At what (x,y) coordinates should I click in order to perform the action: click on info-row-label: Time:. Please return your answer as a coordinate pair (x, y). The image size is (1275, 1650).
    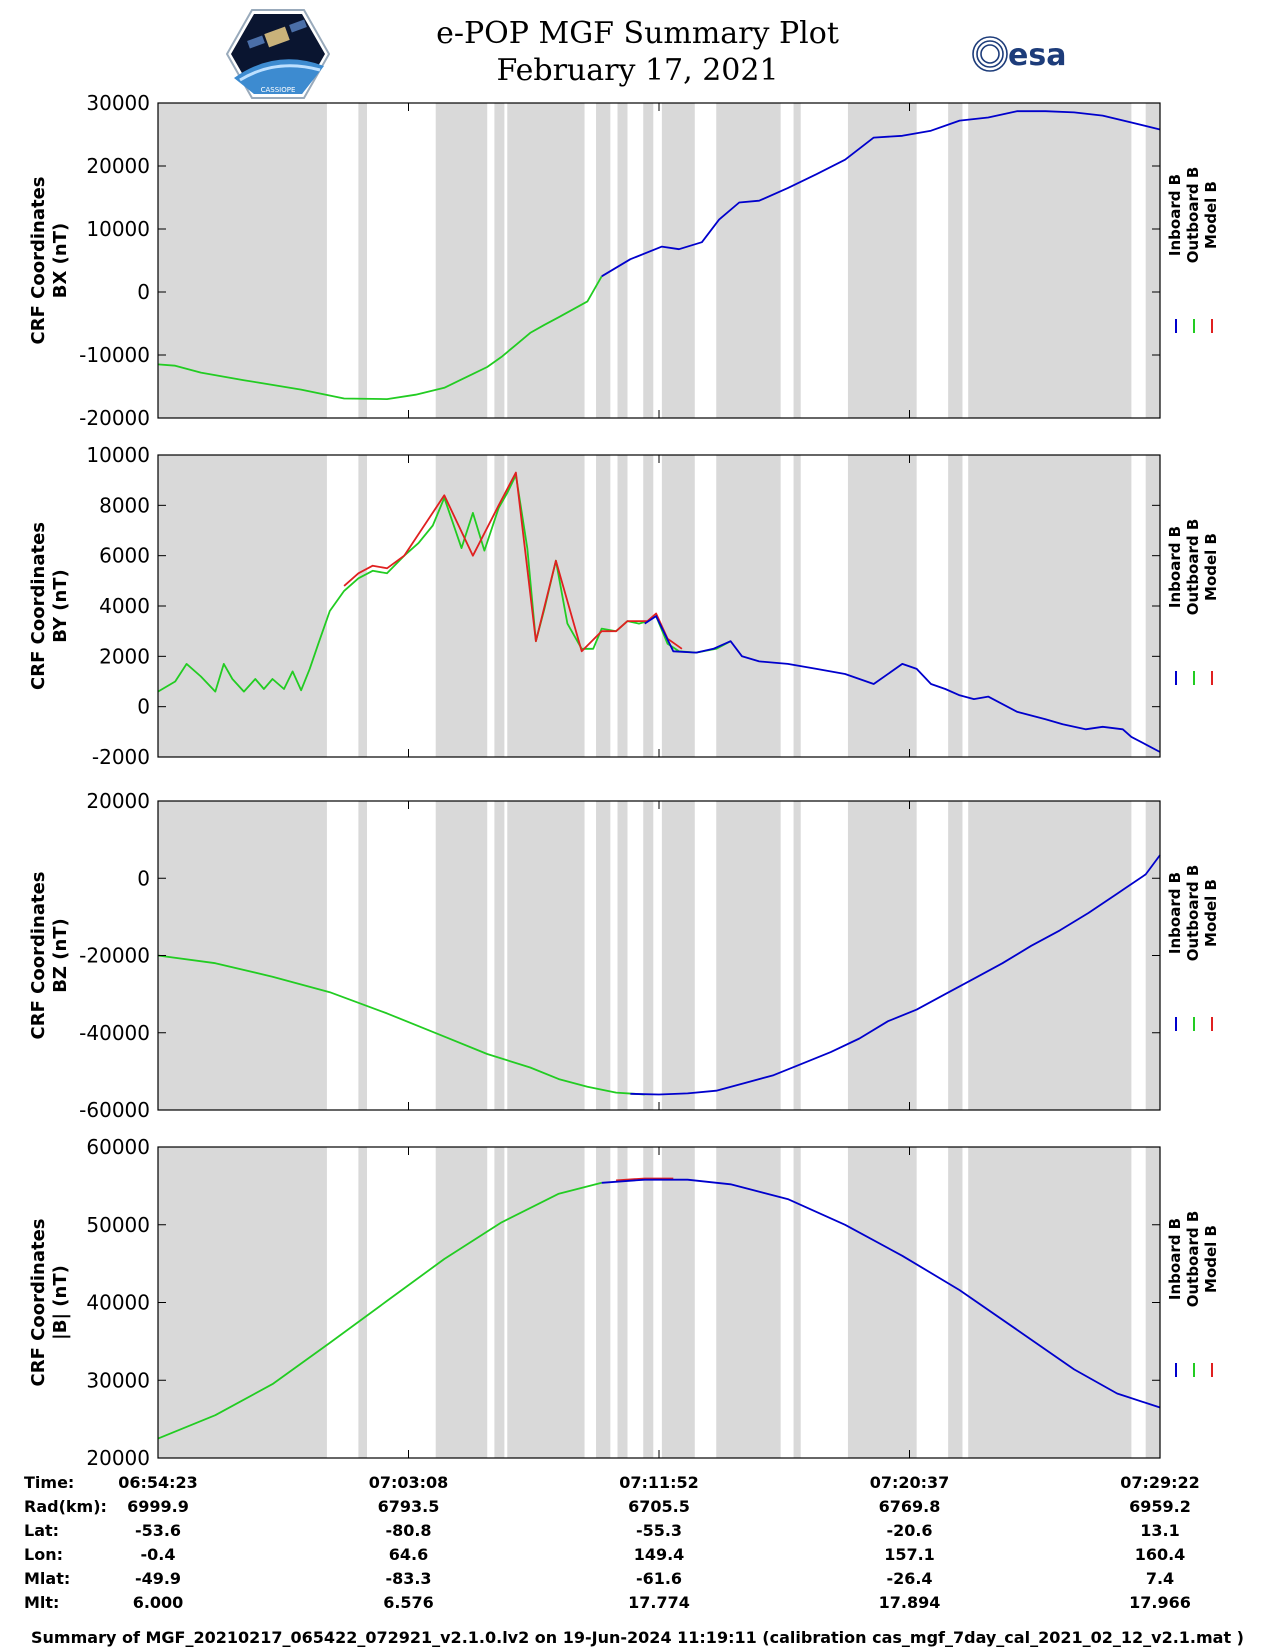
    Looking at the image, I should click on (49, 1482).